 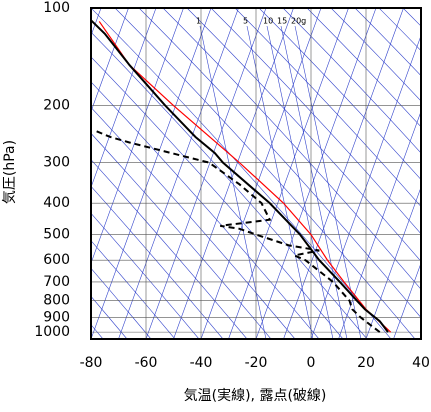 What do you see at coordinates (56, 235) in the screenshot?
I see `y-tick-label: 500` at bounding box center [56, 235].